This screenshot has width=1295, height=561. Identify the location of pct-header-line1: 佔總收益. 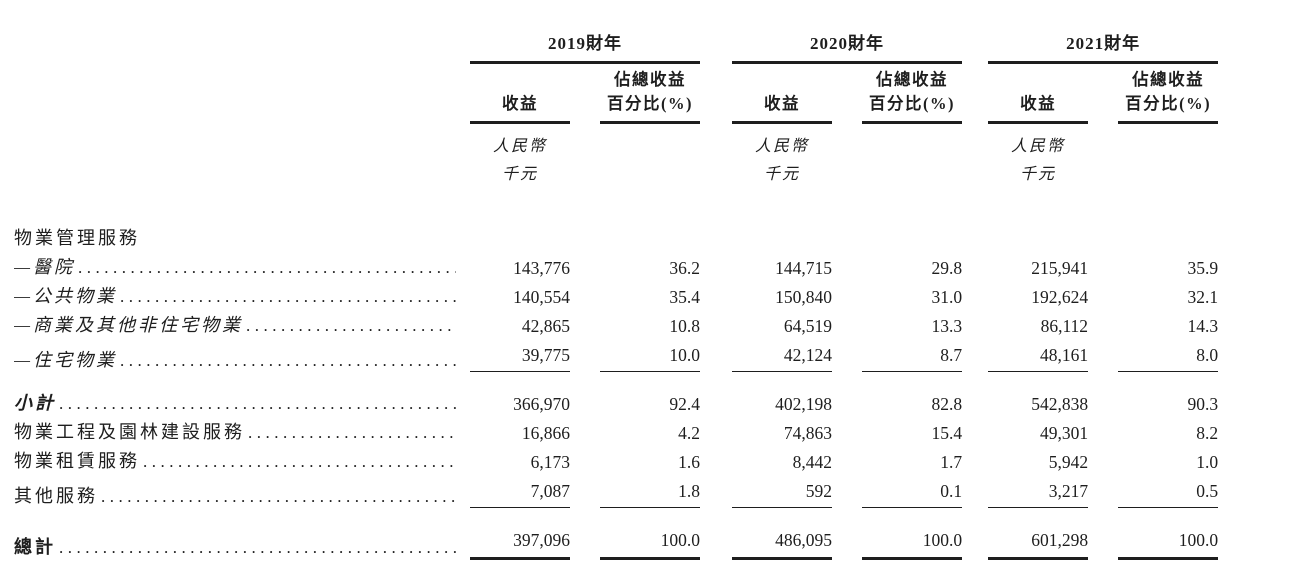
(1168, 80).